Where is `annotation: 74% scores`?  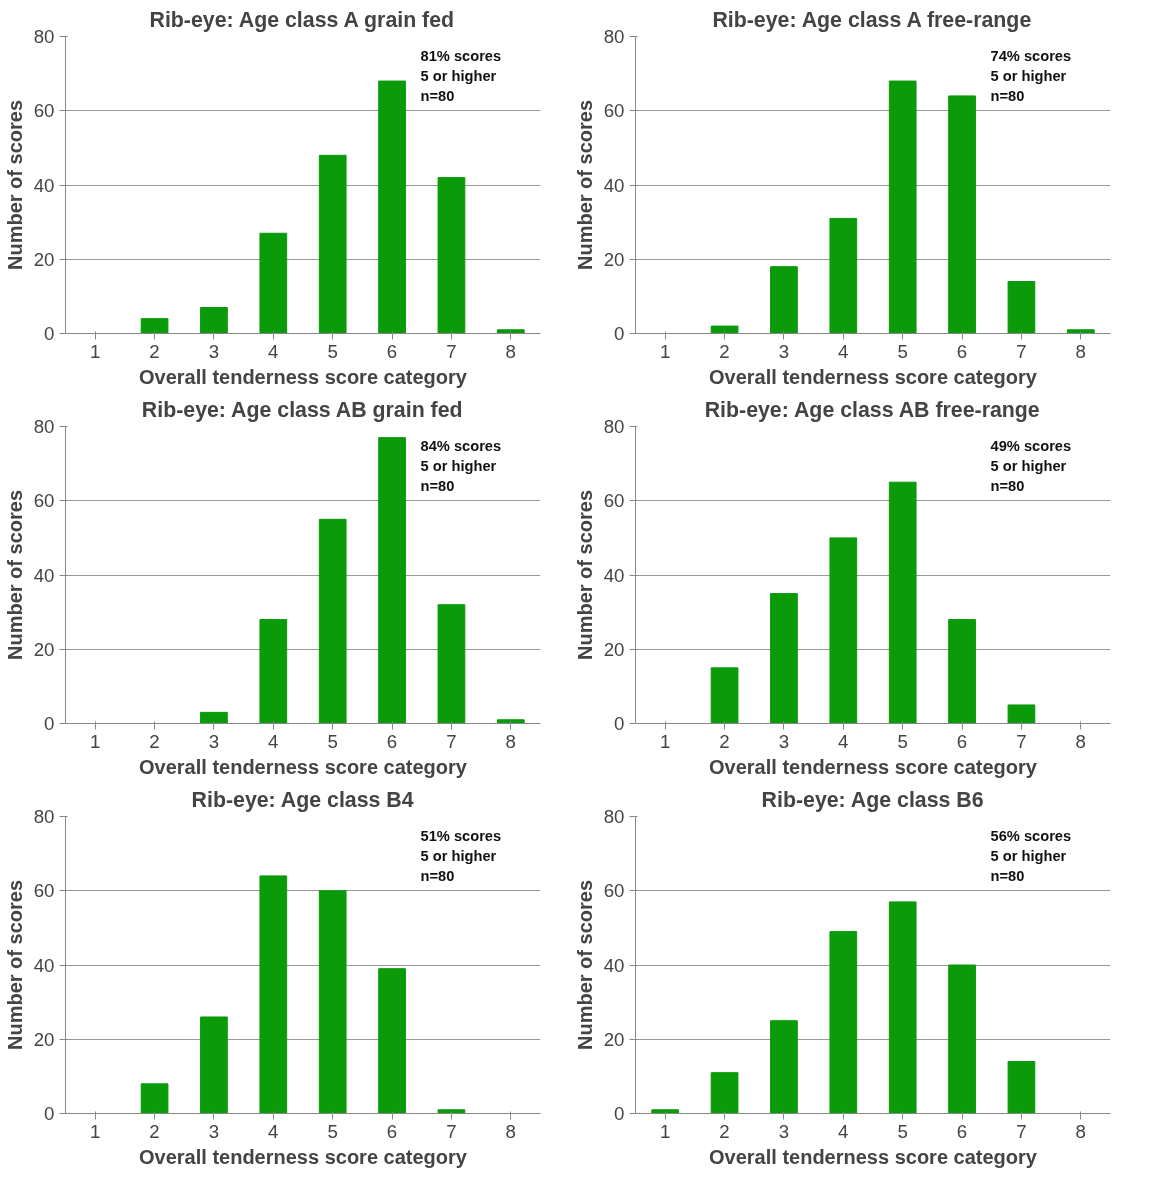 annotation: 74% scores is located at coordinates (1031, 55).